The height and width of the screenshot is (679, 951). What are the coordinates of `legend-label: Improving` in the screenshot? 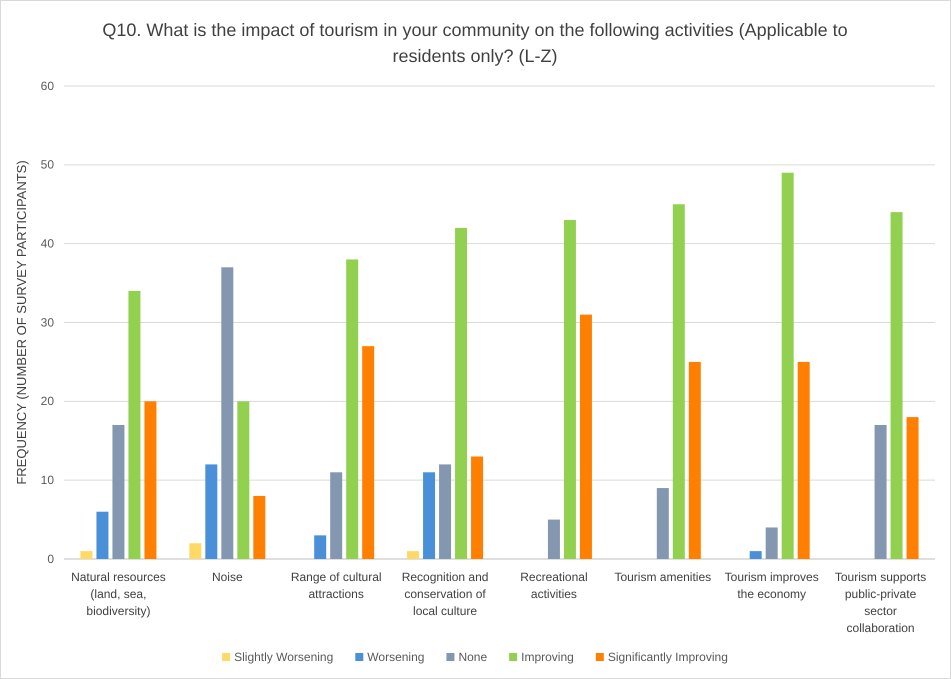 It's located at (547, 657).